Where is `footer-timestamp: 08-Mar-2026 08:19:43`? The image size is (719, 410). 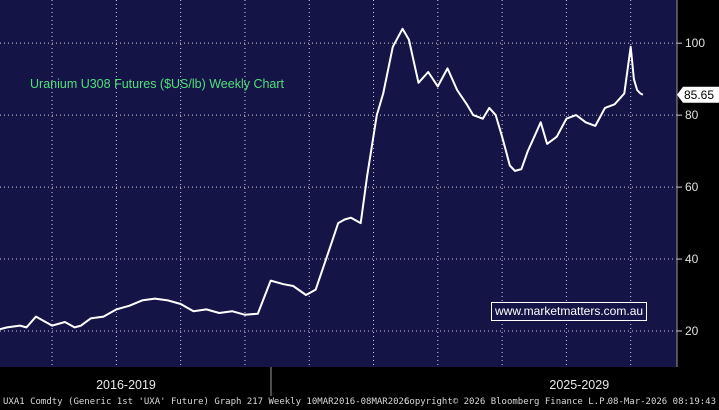
footer-timestamp: 08-Mar-2026 08:19:43 is located at coordinates (661, 402).